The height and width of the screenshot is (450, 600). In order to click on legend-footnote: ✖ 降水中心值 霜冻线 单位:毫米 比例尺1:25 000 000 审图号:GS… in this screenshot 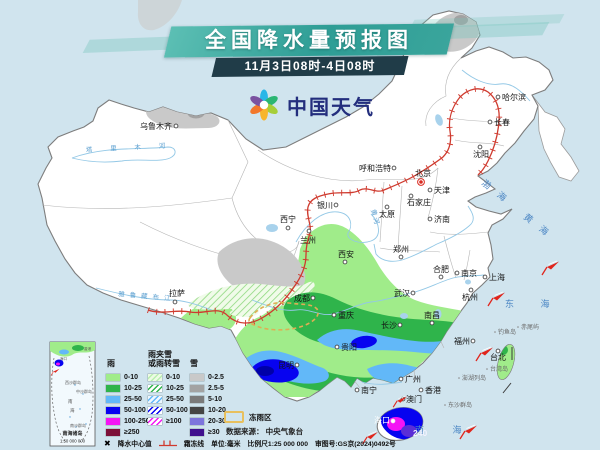, I will do `click(250, 443)`.